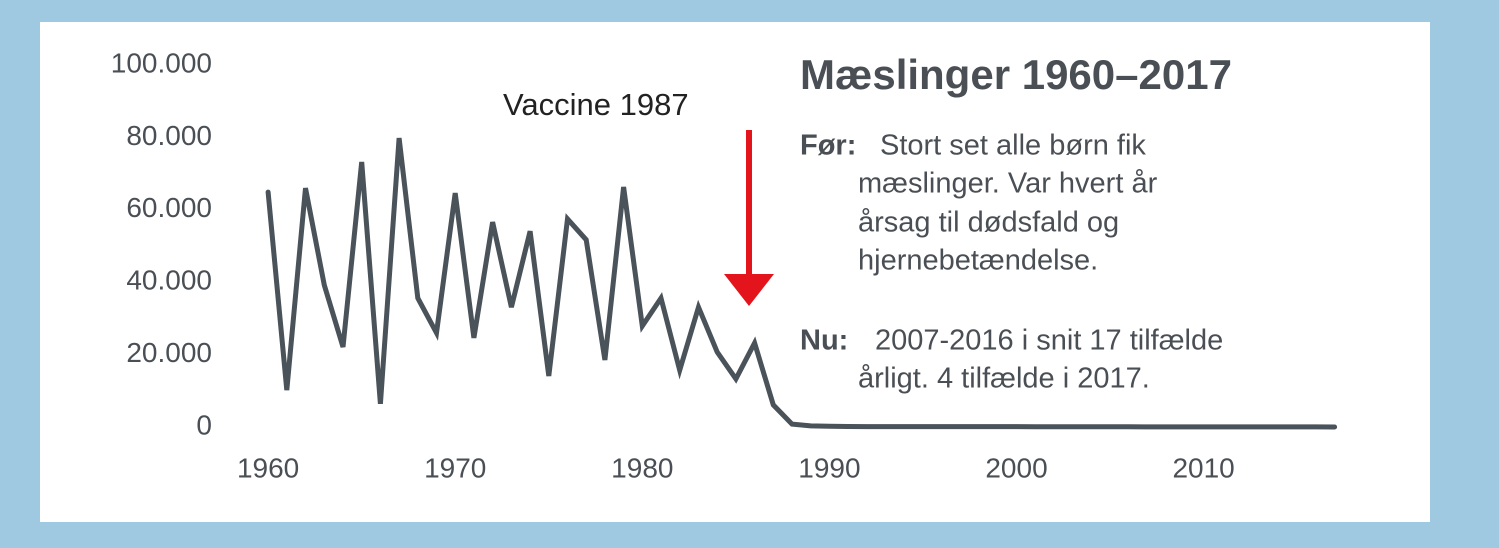 The height and width of the screenshot is (548, 1499). I want to click on y-tick-label: 40.000, so click(169, 280).